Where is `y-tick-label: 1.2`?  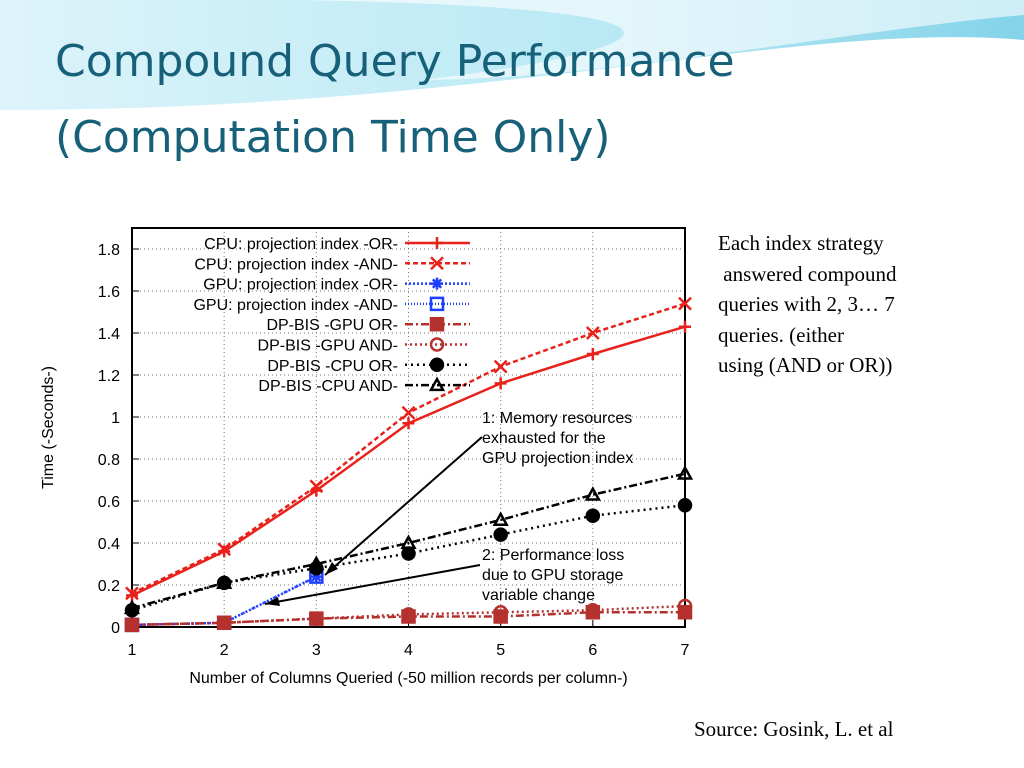
y-tick-label: 1.2 is located at coordinates (109, 376).